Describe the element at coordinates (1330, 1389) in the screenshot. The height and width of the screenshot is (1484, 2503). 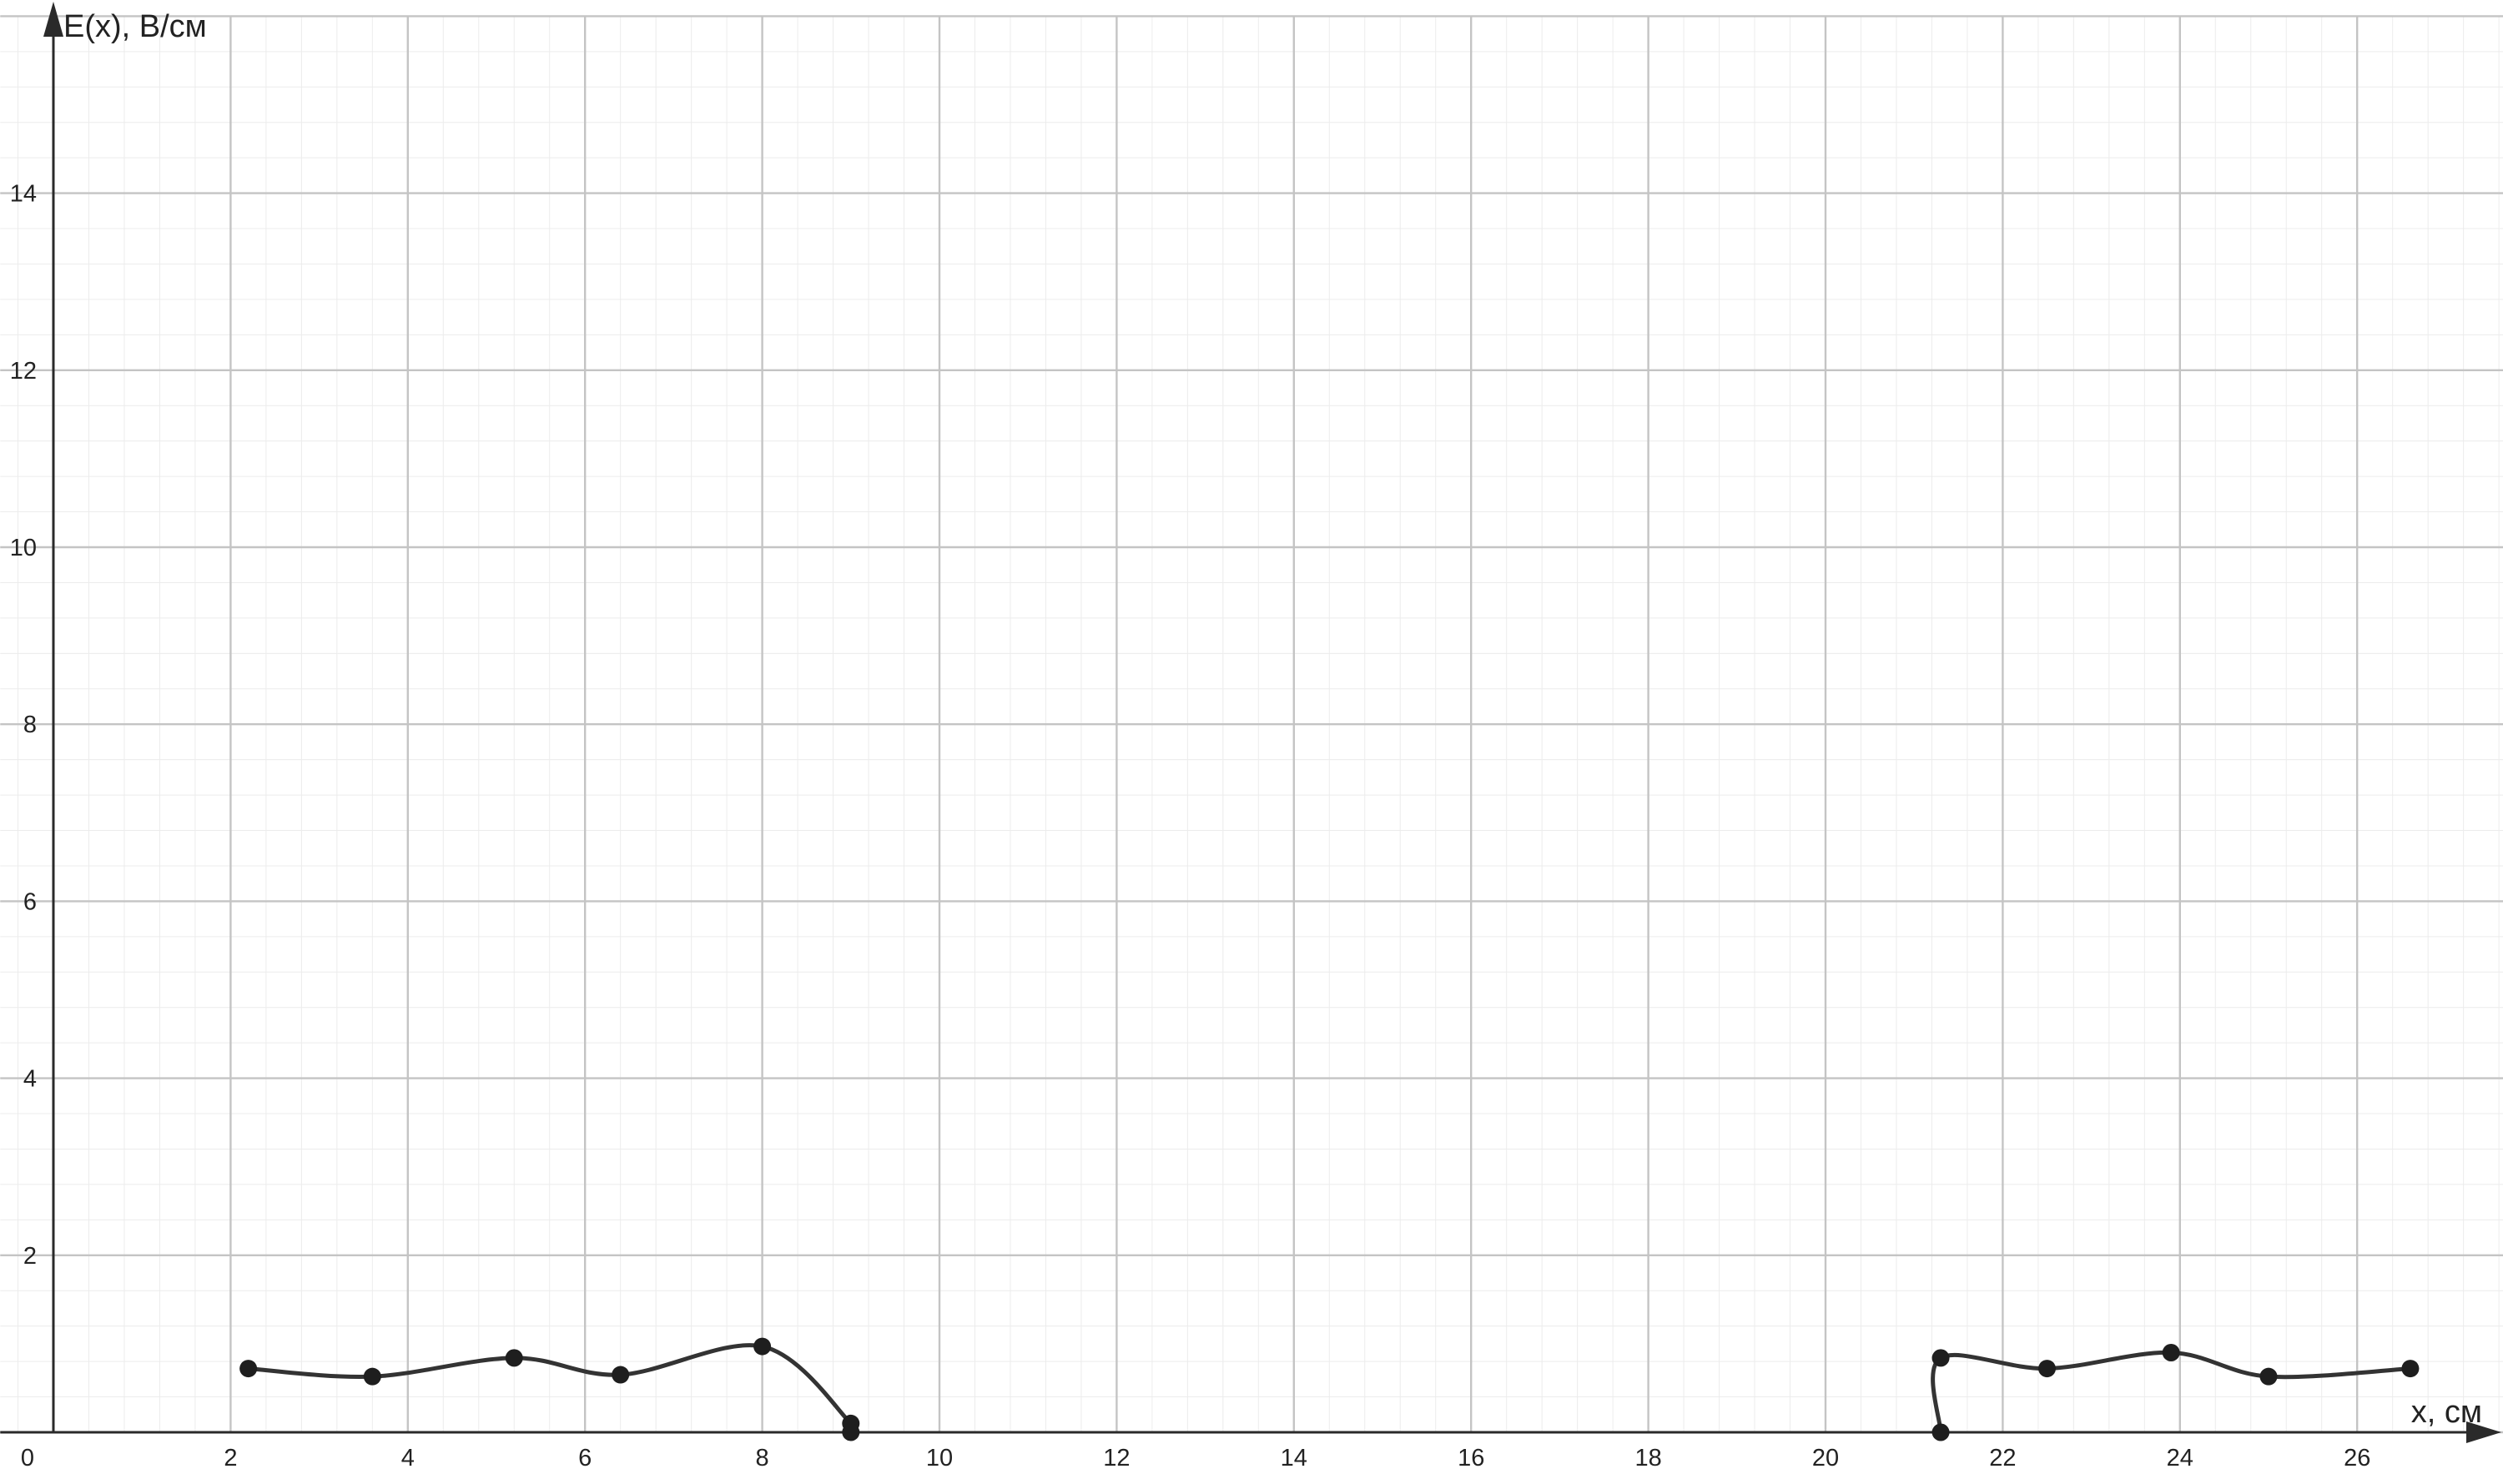
I see `data-series` at that location.